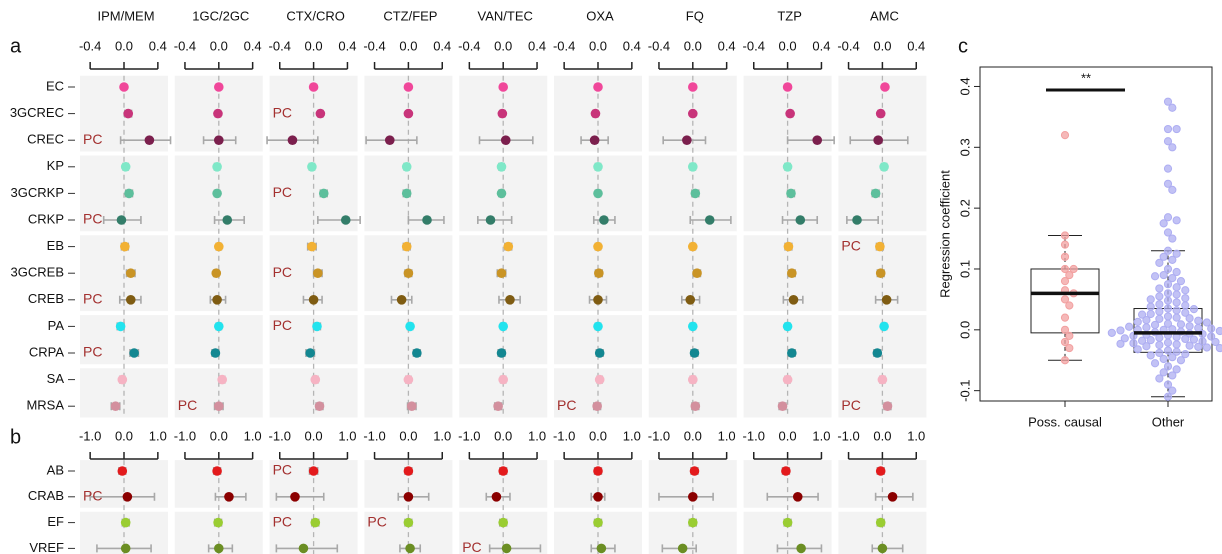 This screenshot has height=554, width=1222. Describe the element at coordinates (37, 112) in the screenshot. I see `row-label: 3GCREC` at that location.